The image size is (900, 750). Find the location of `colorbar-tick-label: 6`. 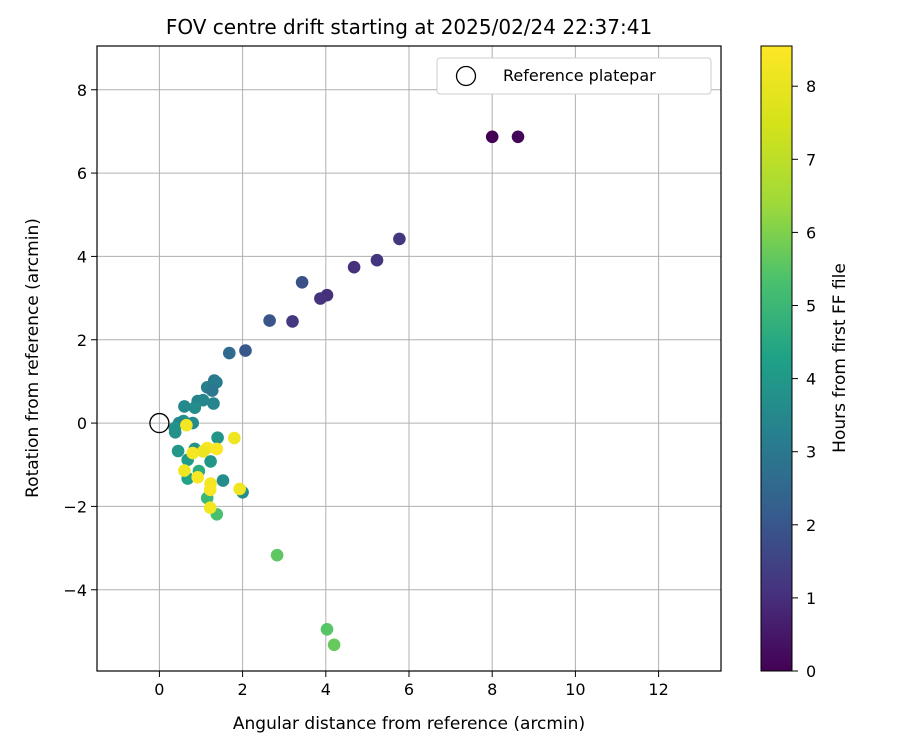

colorbar-tick-label: 6 is located at coordinates (811, 232).